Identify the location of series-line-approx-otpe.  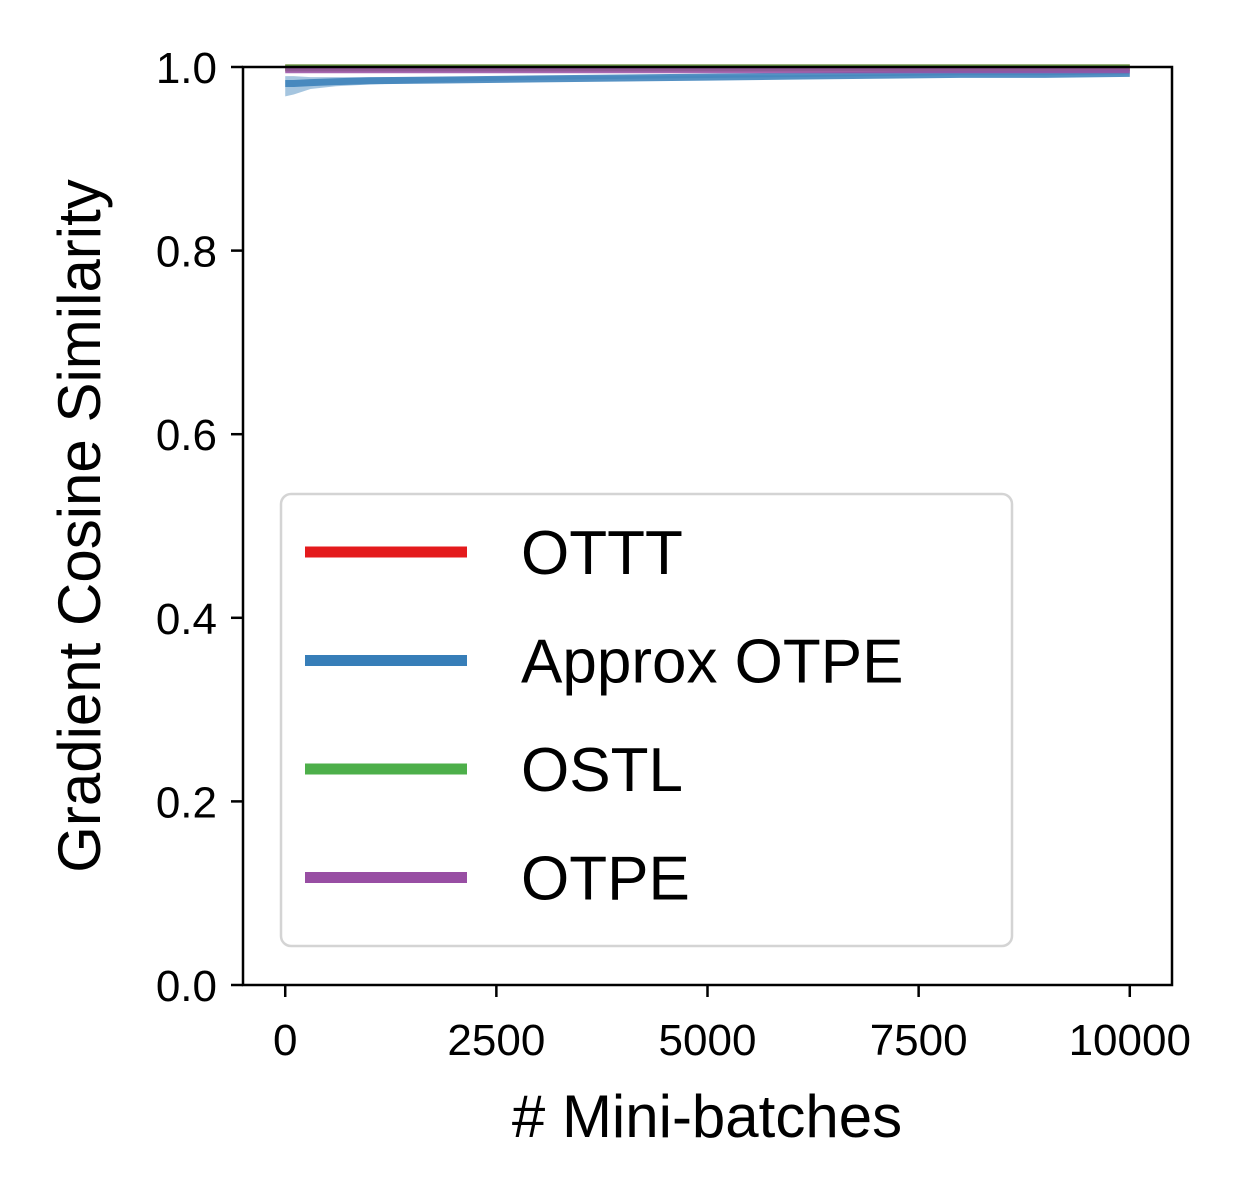
(707, 78).